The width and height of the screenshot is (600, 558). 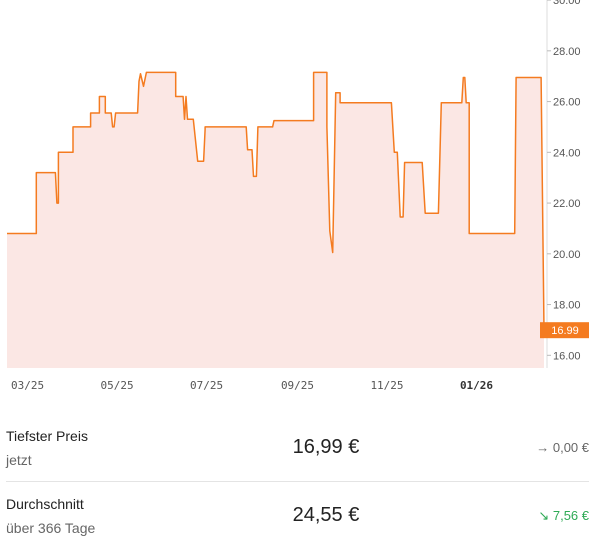 What do you see at coordinates (567, 255) in the screenshot?
I see `y-tick-label: 20.00` at bounding box center [567, 255].